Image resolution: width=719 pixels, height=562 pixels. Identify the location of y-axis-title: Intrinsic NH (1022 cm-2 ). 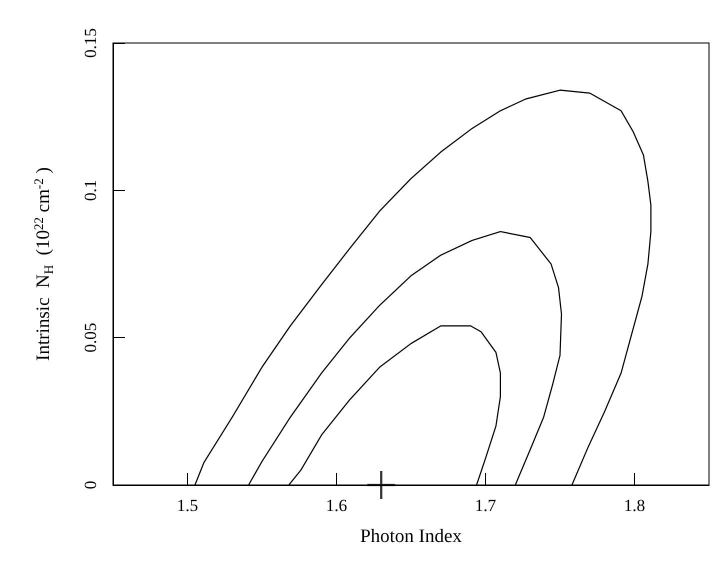
(43, 264).